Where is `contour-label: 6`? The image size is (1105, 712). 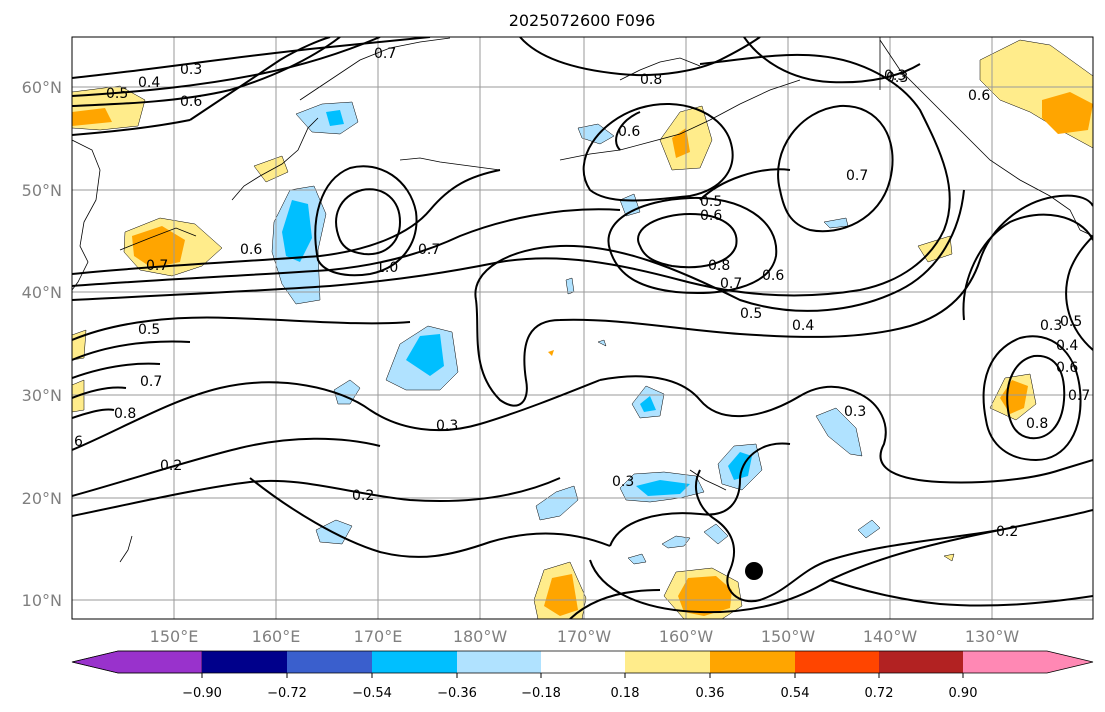
contour-label: 6 is located at coordinates (78, 442).